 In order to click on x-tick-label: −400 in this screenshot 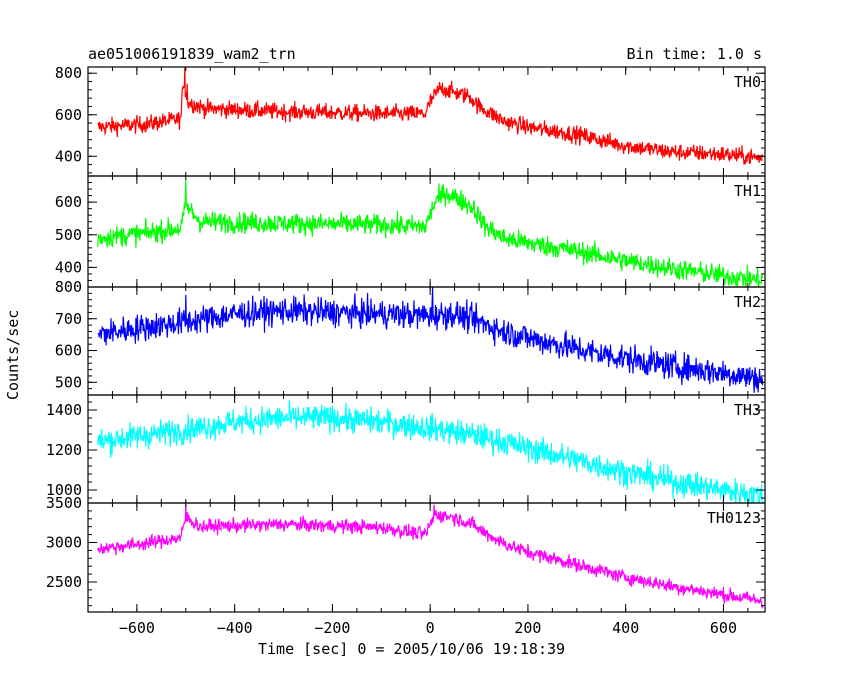, I will do `click(235, 628)`.